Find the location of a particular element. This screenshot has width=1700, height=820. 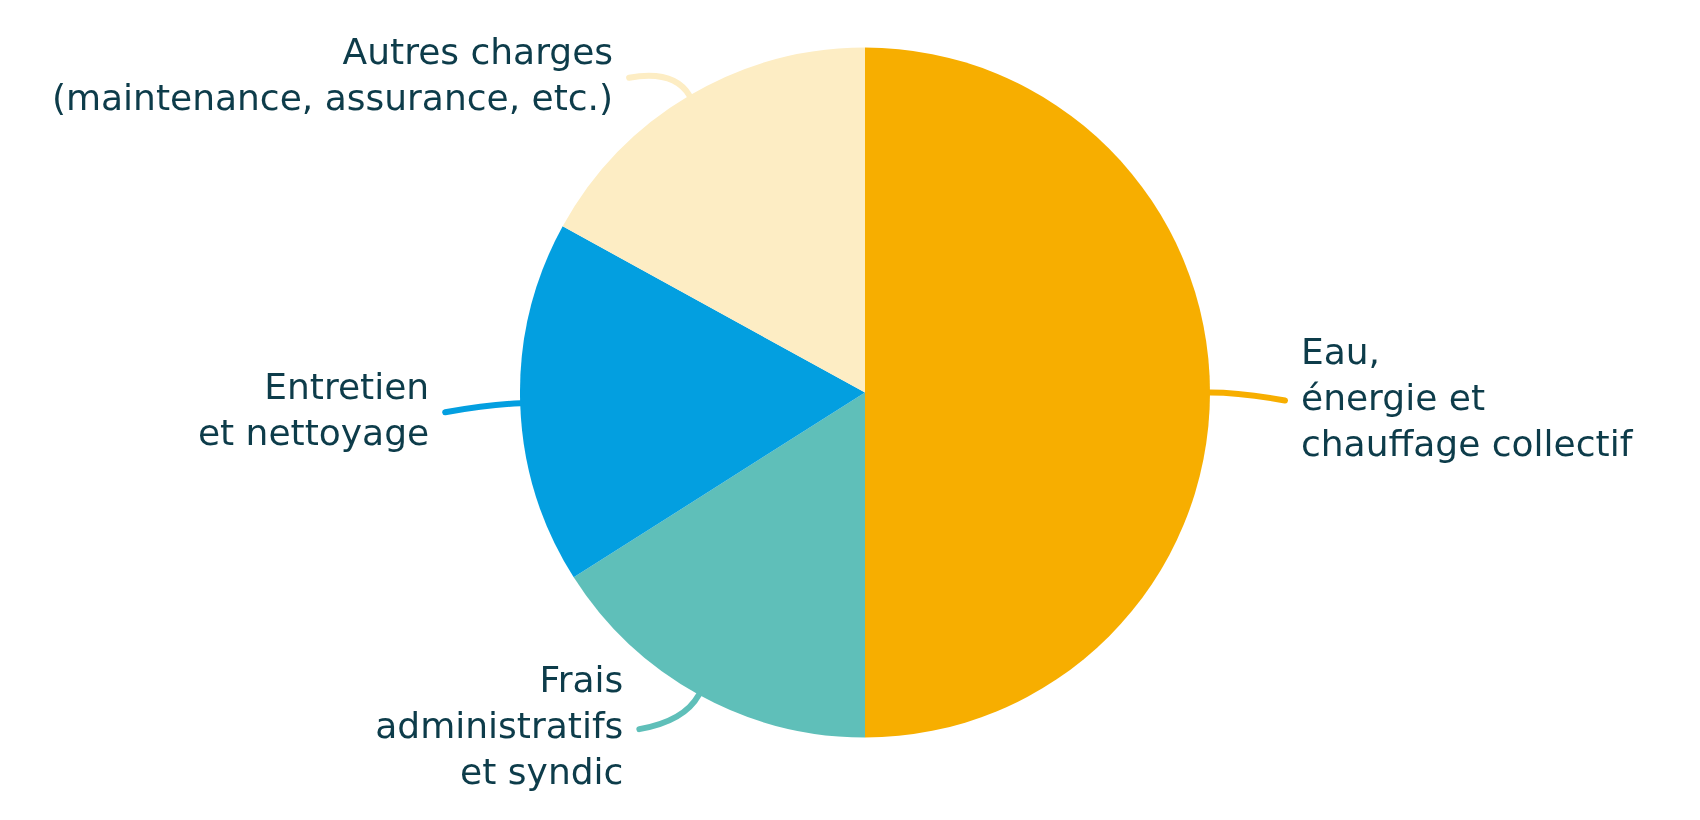

slice-label: Eau, énergie et chauffage collectif is located at coordinates (1467, 397).